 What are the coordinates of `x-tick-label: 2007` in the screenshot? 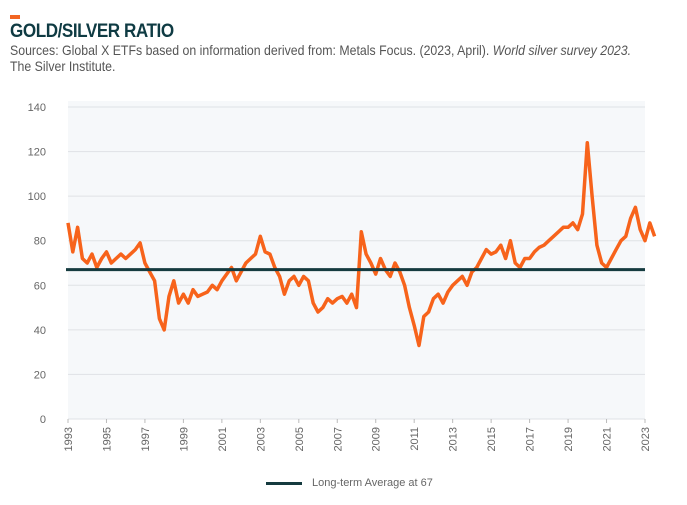 It's located at (338, 439).